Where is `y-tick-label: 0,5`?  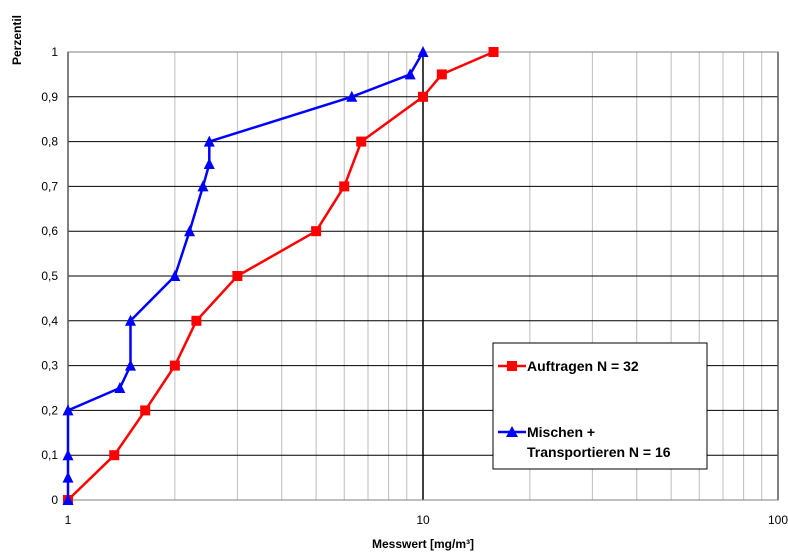
y-tick-label: 0,5 is located at coordinates (49, 276).